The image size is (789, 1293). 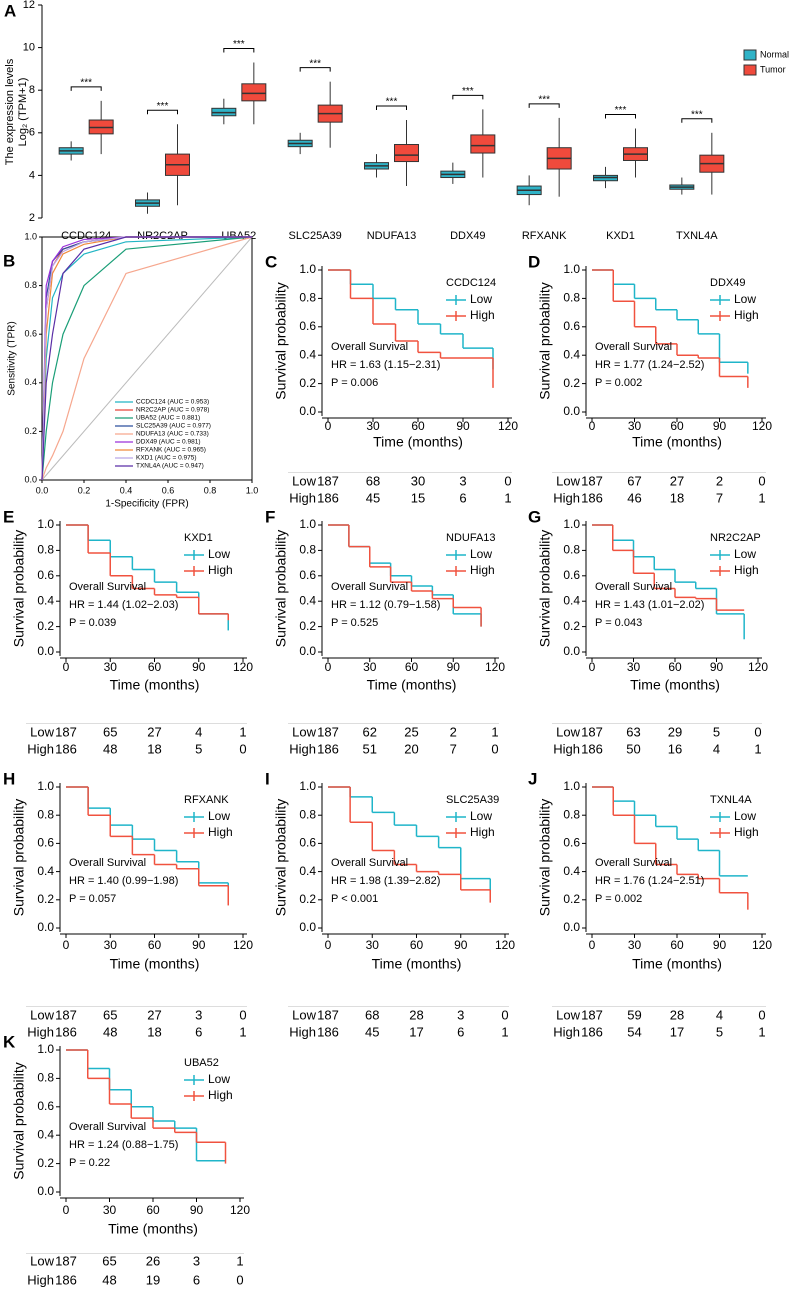 What do you see at coordinates (453, 748) in the screenshot?
I see `risk-count: 7` at bounding box center [453, 748].